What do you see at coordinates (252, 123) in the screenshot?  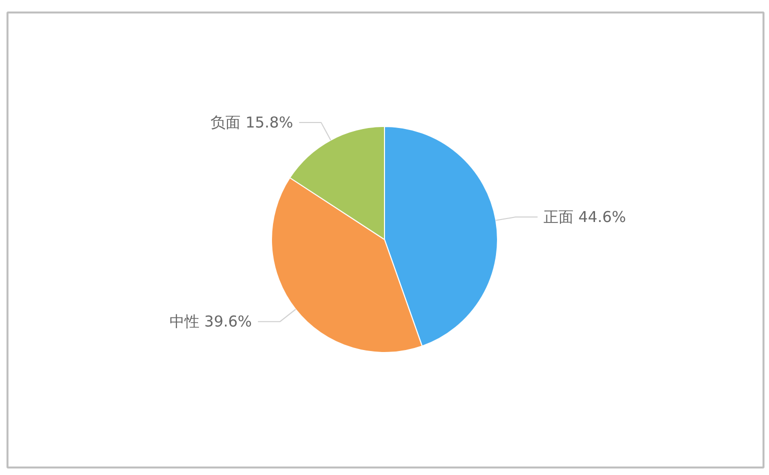 I see `slice-label: 负面 15.8%` at bounding box center [252, 123].